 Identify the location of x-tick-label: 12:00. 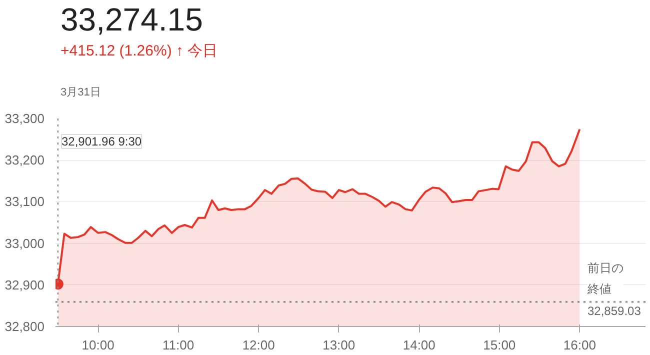
(258, 345).